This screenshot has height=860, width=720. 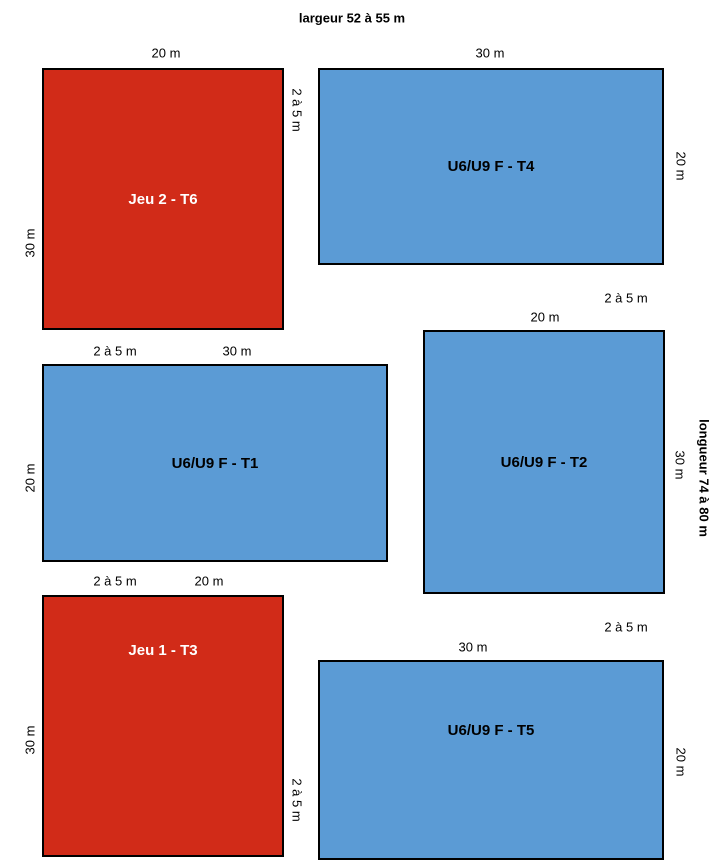 What do you see at coordinates (626, 627) in the screenshot?
I see `gap-t2-t5-label: 2 à 5 m` at bounding box center [626, 627].